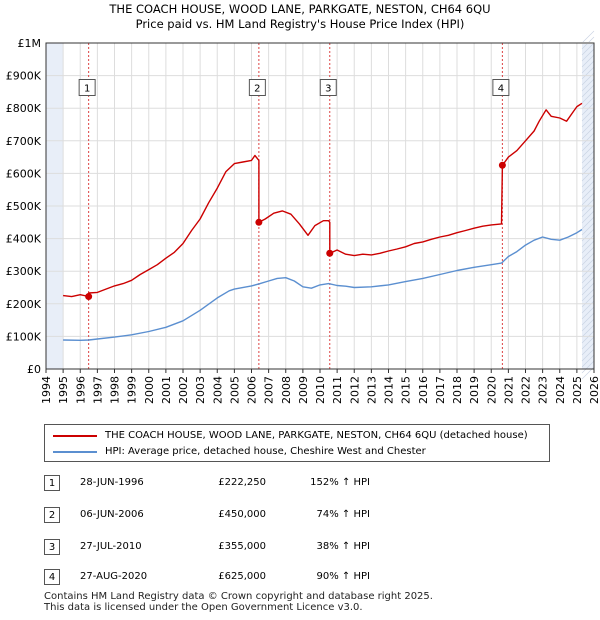  Describe the element at coordinates (343, 514) in the screenshot. I see `transaction-hpi-change: 74% ↑ HPI` at that location.